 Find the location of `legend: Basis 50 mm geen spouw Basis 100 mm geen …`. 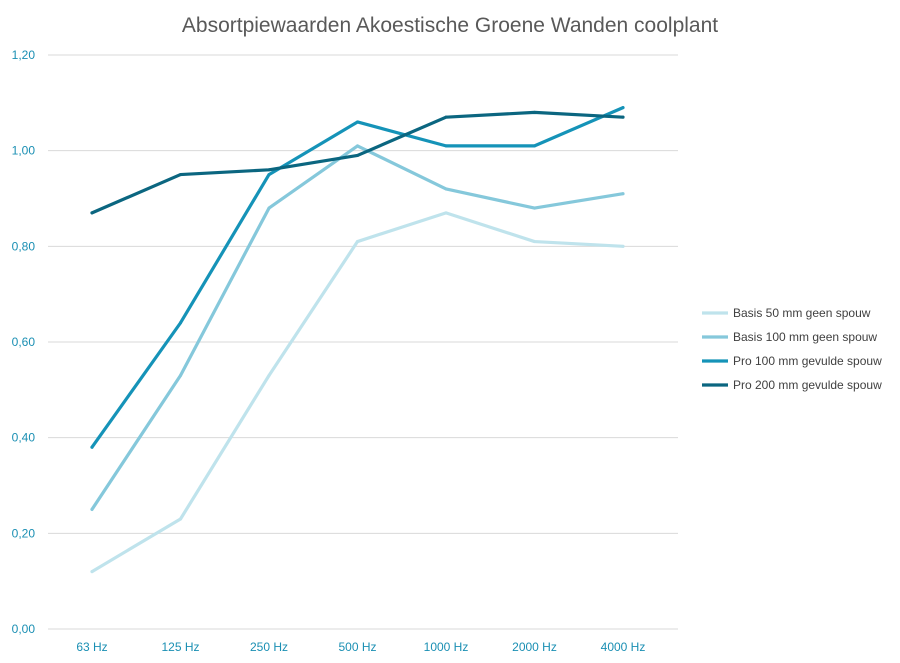

legend: Basis 50 mm geen spouw Basis 100 mm geen … is located at coordinates (792, 349).